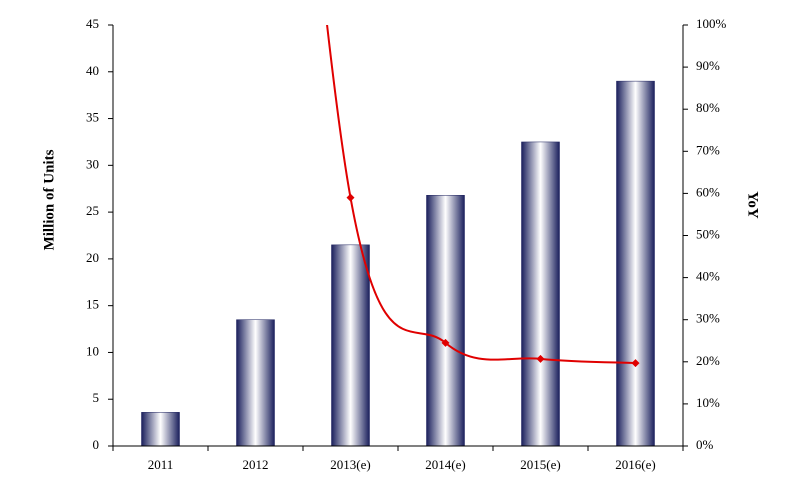  Describe the element at coordinates (705, 444) in the screenshot. I see `y2-tick-label: 0%` at that location.